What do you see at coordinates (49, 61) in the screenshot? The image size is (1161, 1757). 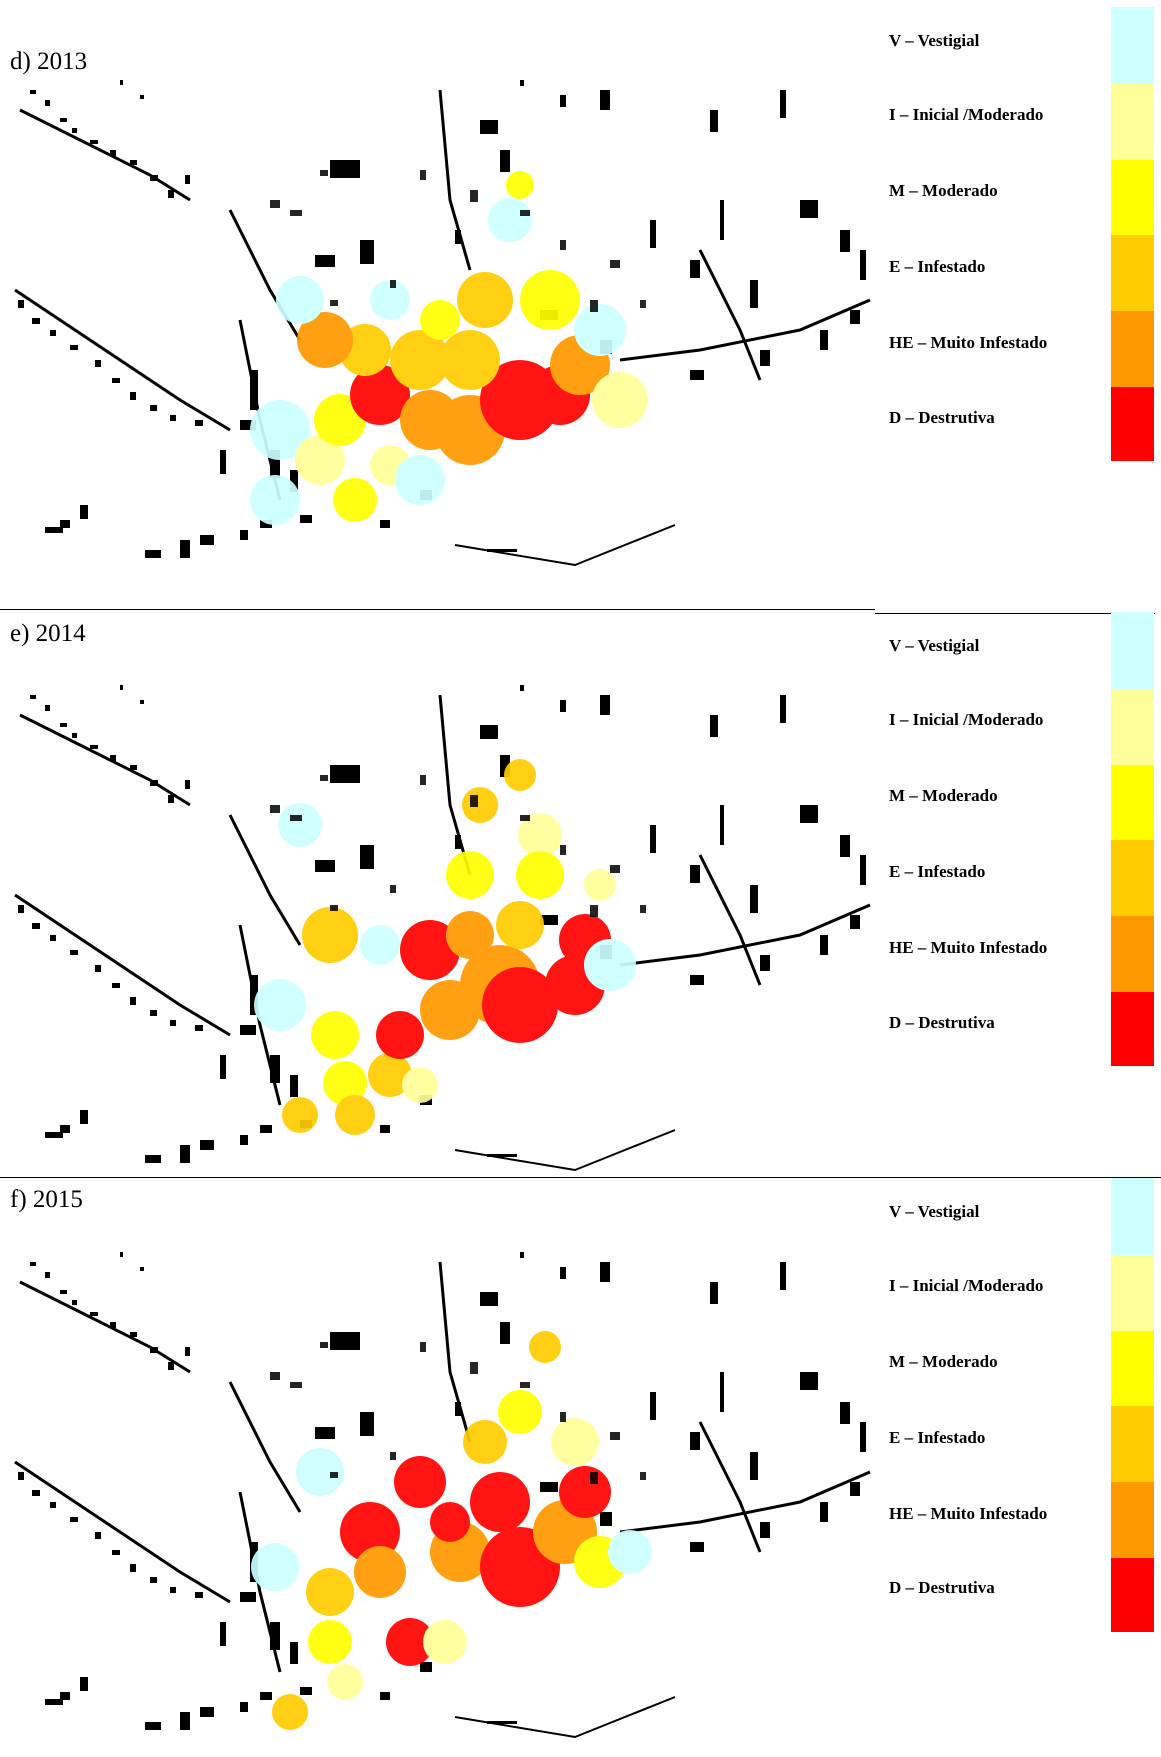 I see `panel-title: d) 2013` at bounding box center [49, 61].